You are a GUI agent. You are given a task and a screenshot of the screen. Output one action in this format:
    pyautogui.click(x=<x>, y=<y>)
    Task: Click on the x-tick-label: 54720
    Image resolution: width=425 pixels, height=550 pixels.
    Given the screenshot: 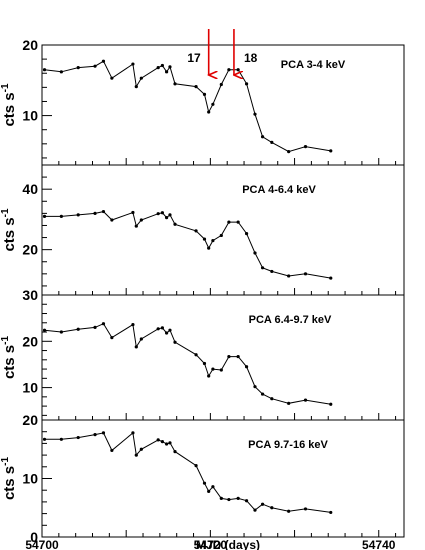 What is the action you would take?
    pyautogui.click(x=211, y=544)
    